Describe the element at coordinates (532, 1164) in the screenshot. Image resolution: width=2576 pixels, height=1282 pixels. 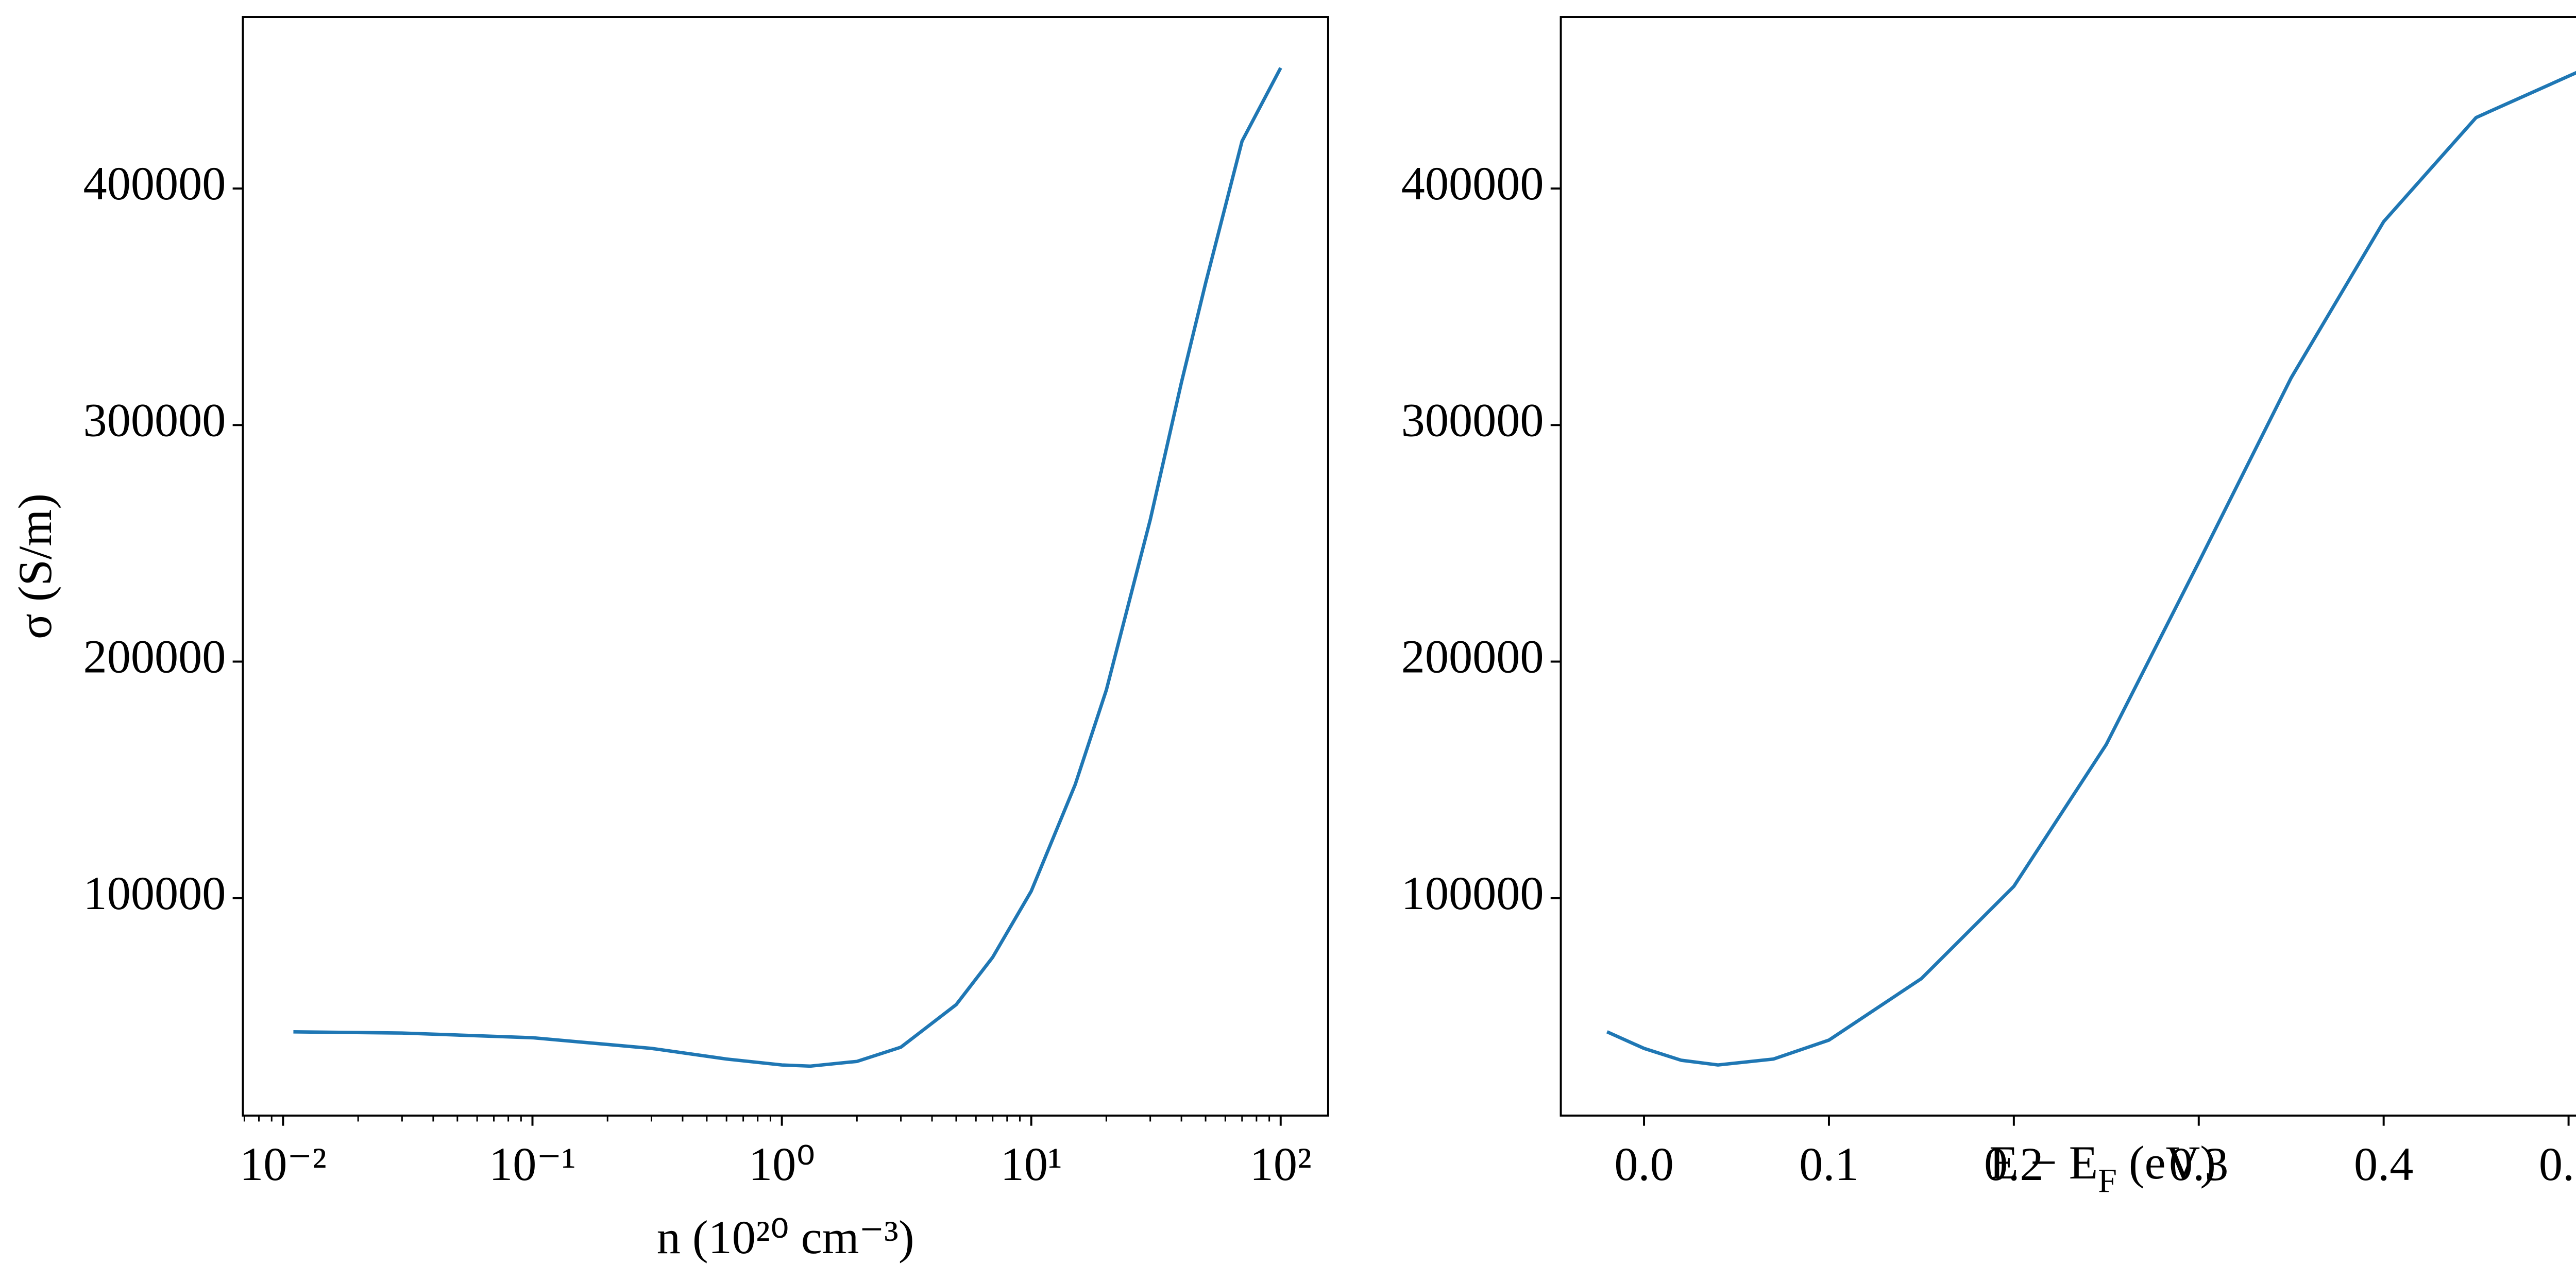
I see `x-tick-label: 10⁻¹` at that location.